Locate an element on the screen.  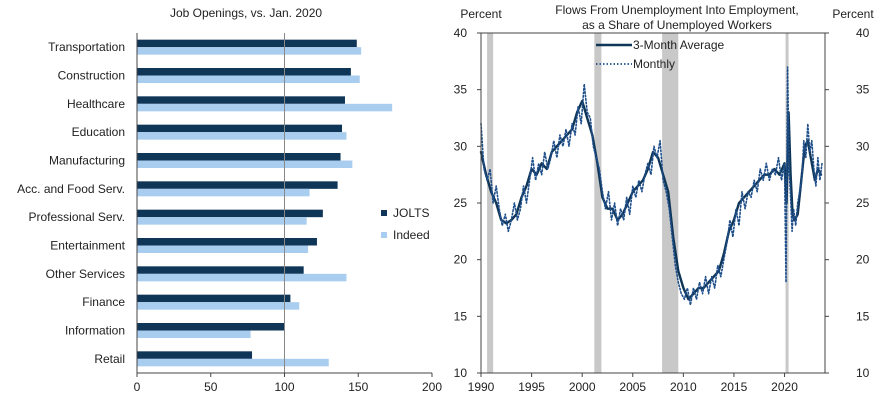
right-chart-title-line-1: Flows From Unemployment Into Employment, is located at coordinates (676, 10).